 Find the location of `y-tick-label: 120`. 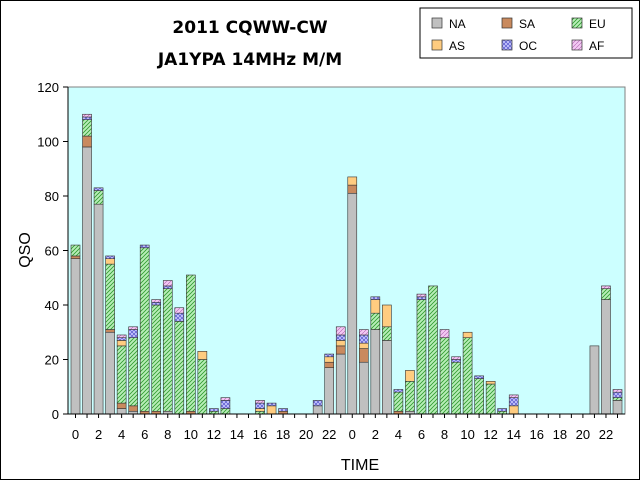

y-tick-label: 120 is located at coordinates (48, 87).